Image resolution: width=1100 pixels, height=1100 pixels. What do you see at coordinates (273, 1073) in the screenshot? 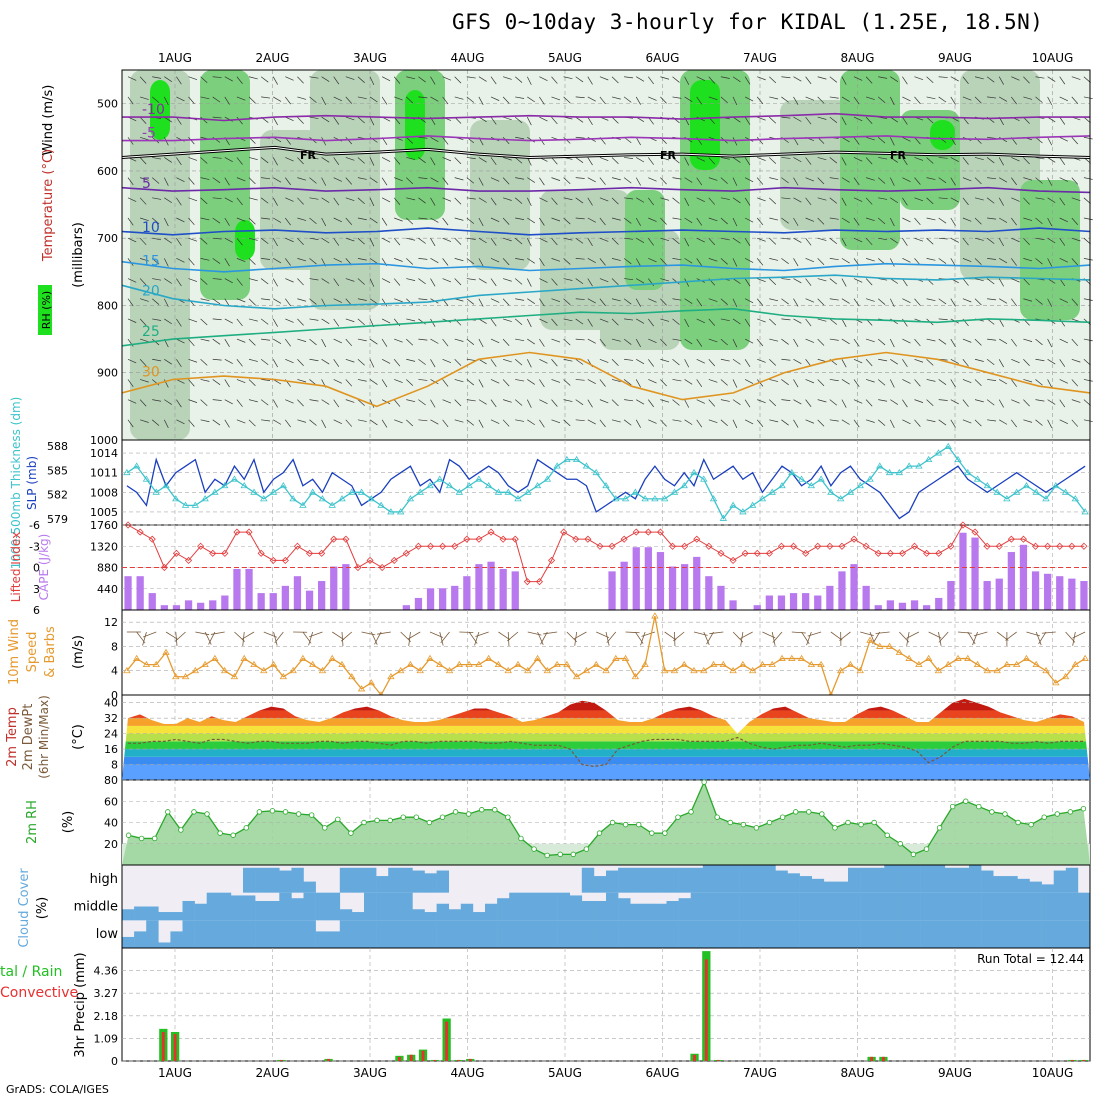
I see `date-label-bottom: 2AUG` at bounding box center [273, 1073].